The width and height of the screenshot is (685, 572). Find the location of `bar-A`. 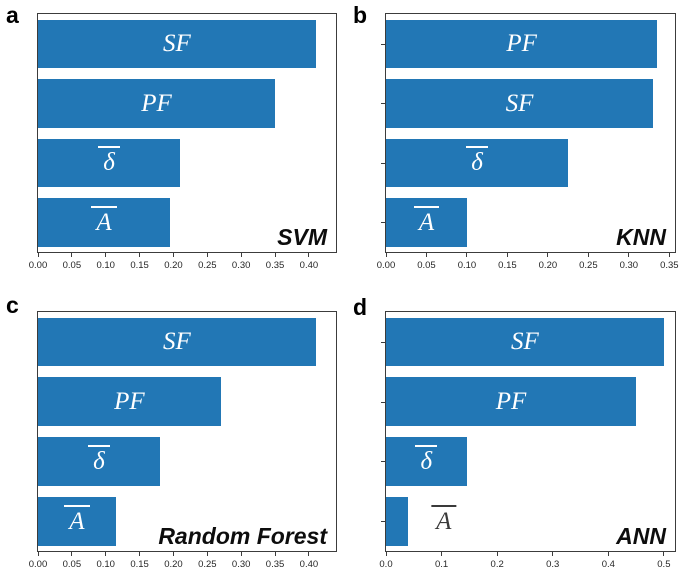

bar-A is located at coordinates (397, 521).